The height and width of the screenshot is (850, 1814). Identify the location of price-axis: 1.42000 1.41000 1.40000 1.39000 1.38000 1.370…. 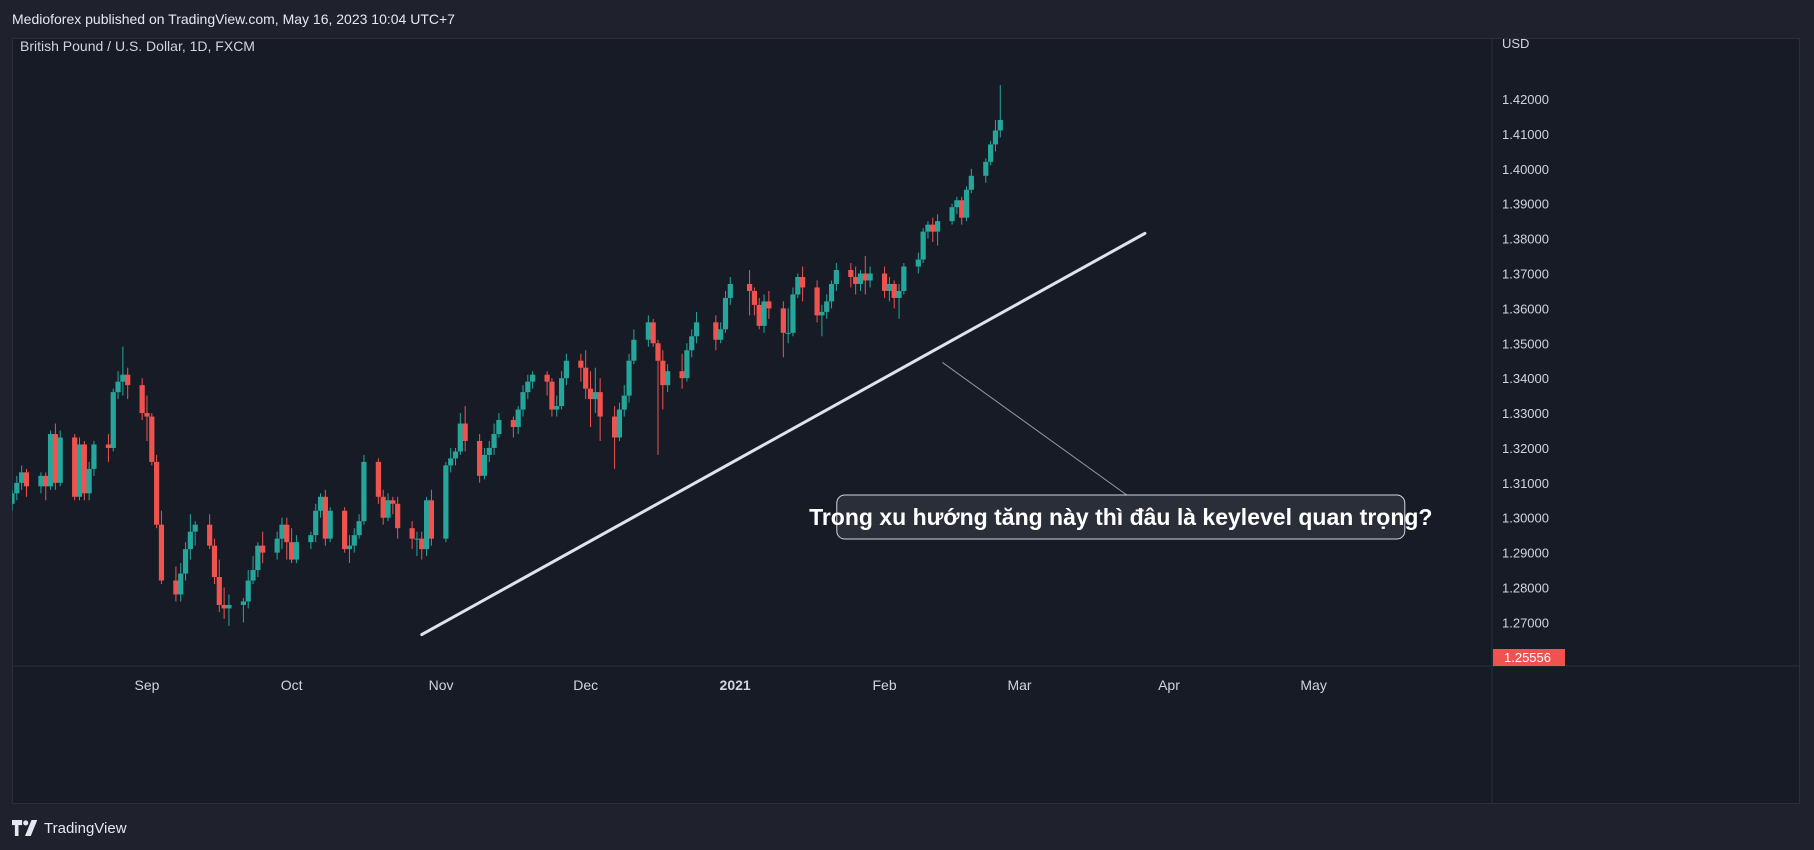
(1525, 361).